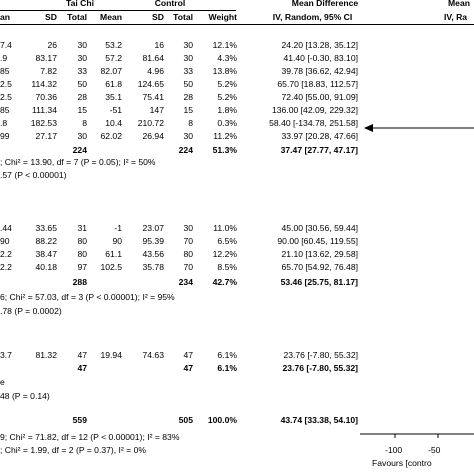 The width and height of the screenshot is (474, 474). I want to click on table-cell-csd: 35.78, so click(153, 267).